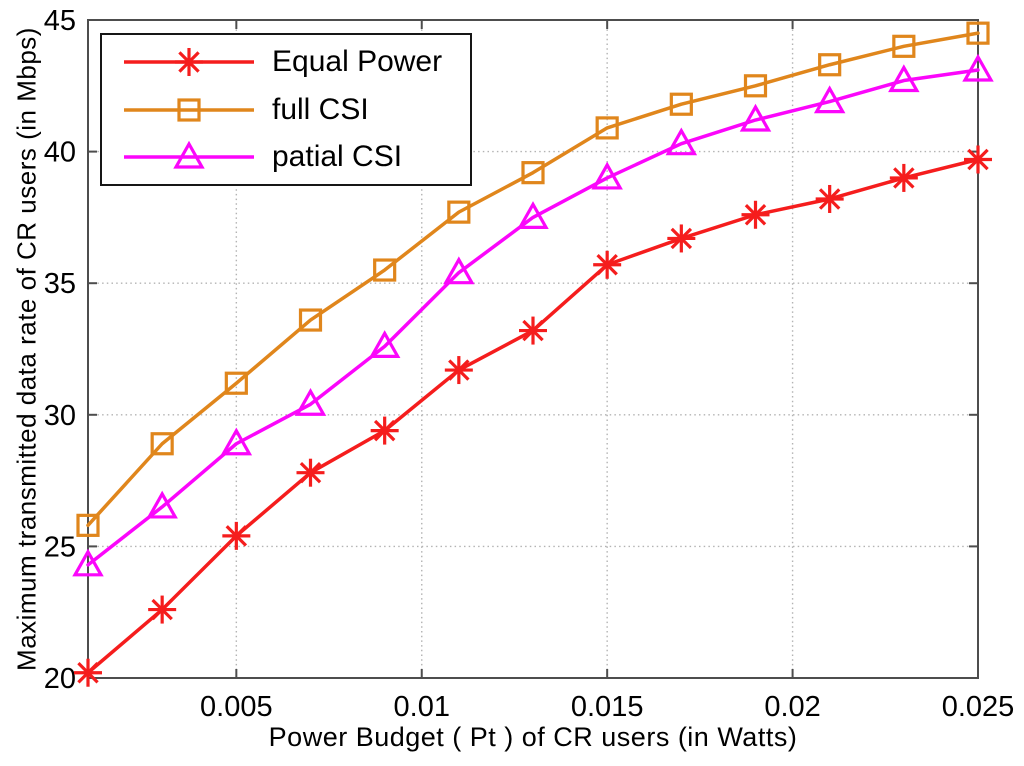 The image size is (1024, 766). What do you see at coordinates (320, 109) in the screenshot?
I see `legend-label-full-csi: full CSI` at bounding box center [320, 109].